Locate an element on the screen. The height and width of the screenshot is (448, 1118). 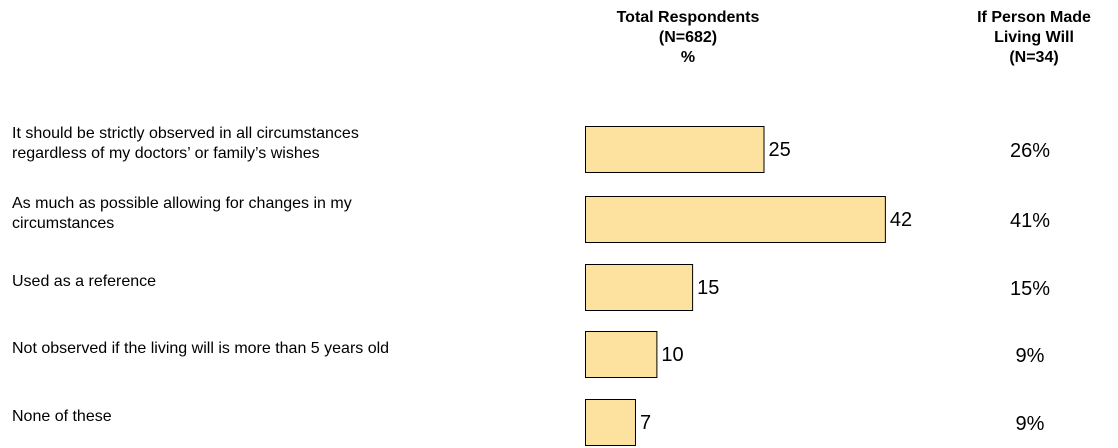
living-will-value-5: 9% is located at coordinates (1030, 424).